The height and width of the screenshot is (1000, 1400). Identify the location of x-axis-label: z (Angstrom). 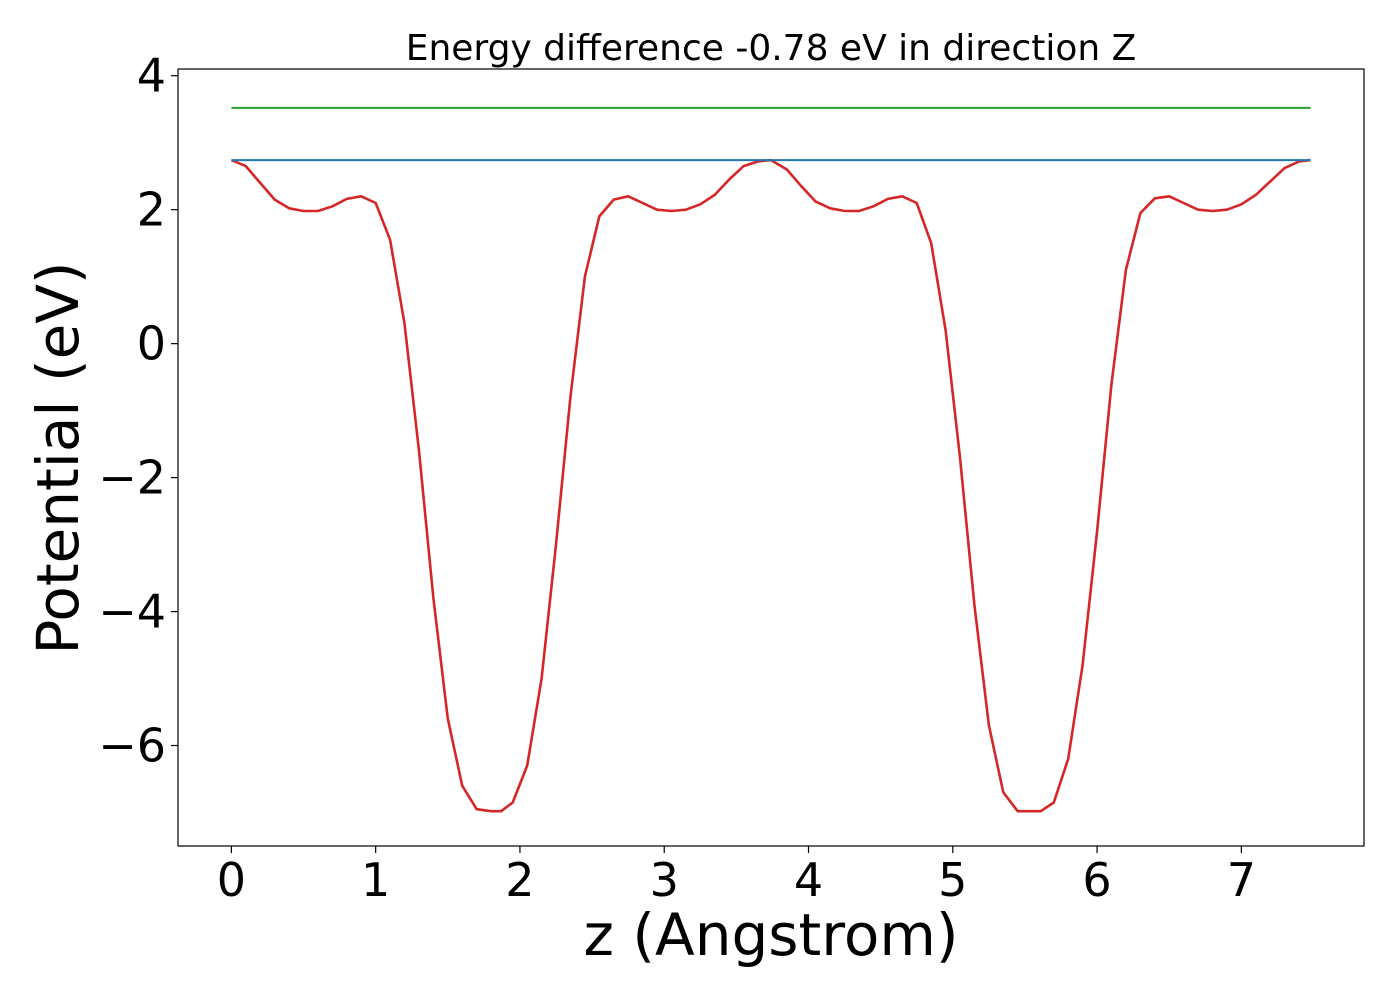
(771, 935).